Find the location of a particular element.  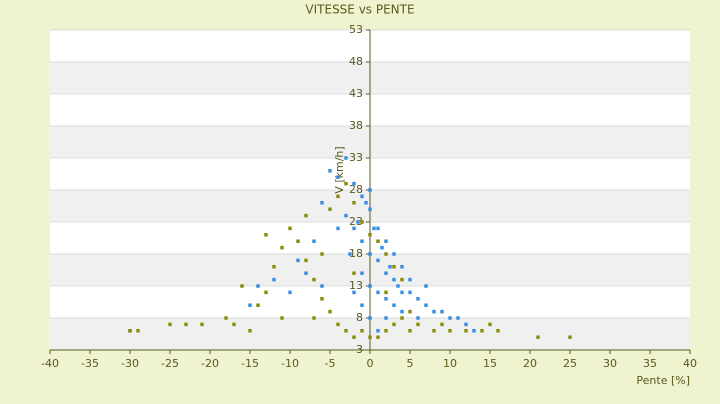

x-tick-label: -20 is located at coordinates (210, 363).